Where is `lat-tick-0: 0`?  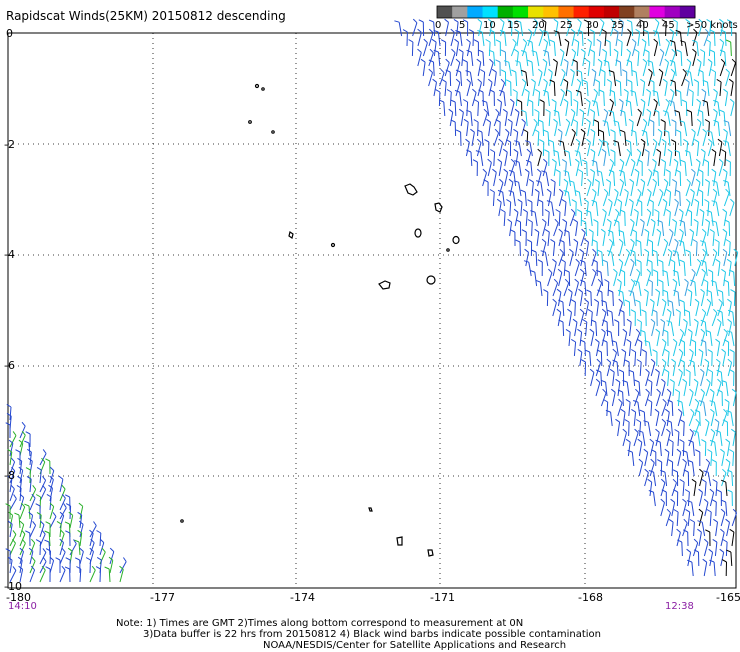 lat-tick-0: 0 is located at coordinates (9, 34).